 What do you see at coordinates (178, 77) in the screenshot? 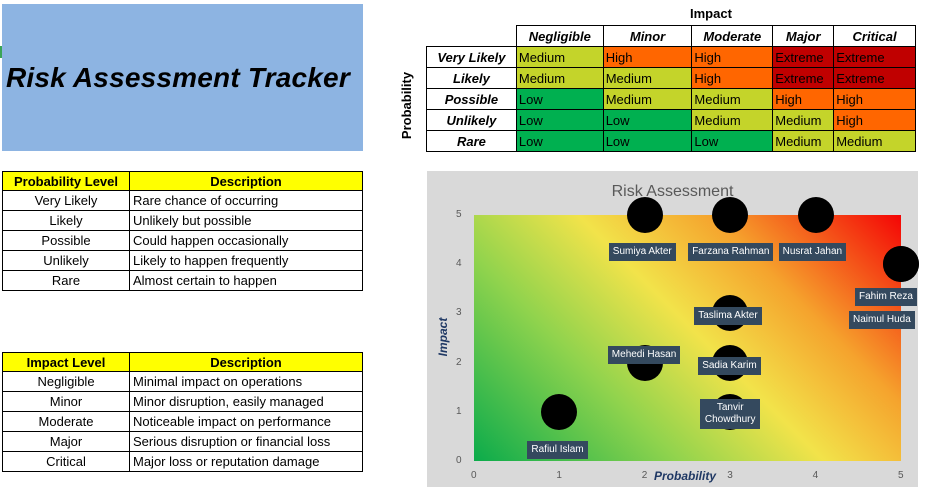
I see `page-title: Risk Assessment Tracker` at bounding box center [178, 77].